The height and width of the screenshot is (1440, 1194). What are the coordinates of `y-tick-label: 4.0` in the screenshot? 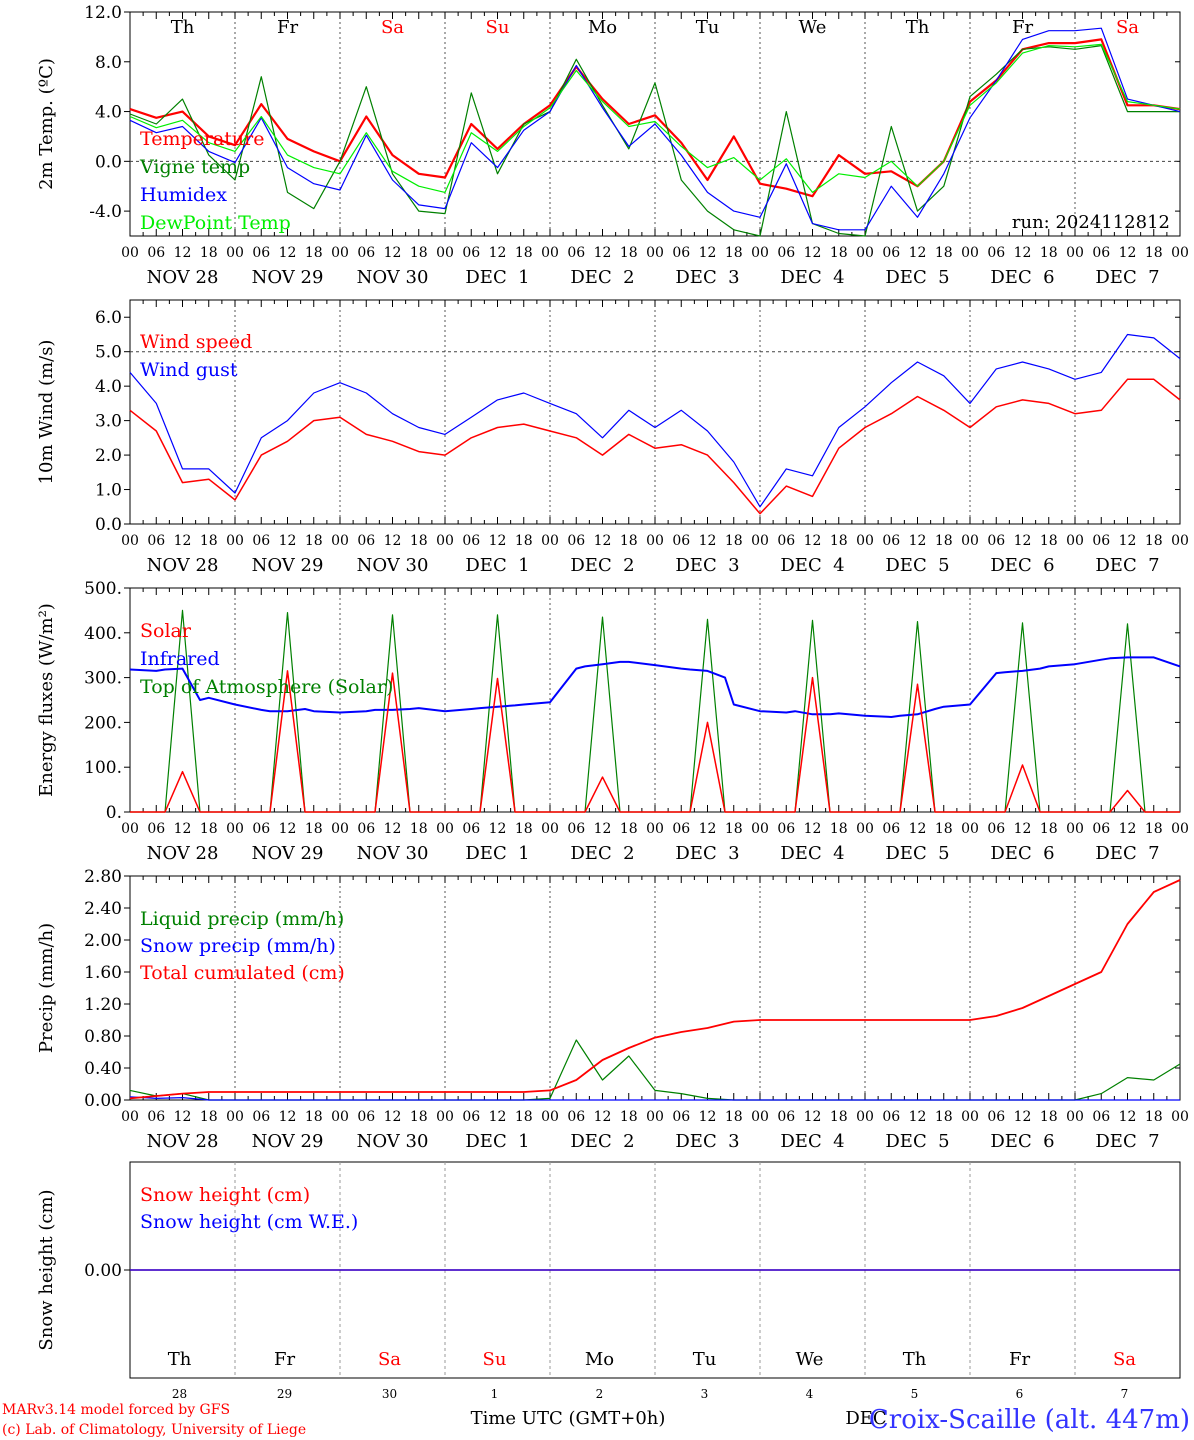 It's located at (108, 113).